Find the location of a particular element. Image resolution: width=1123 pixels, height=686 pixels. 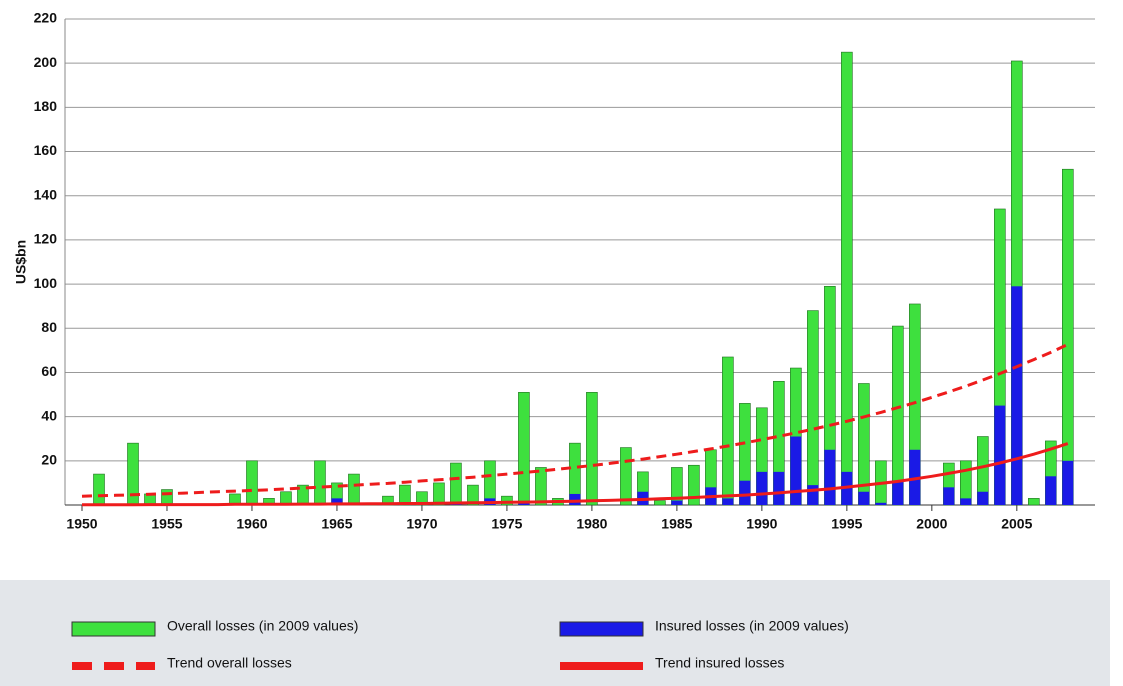

x-tick-label: 1955 is located at coordinates (166, 524).